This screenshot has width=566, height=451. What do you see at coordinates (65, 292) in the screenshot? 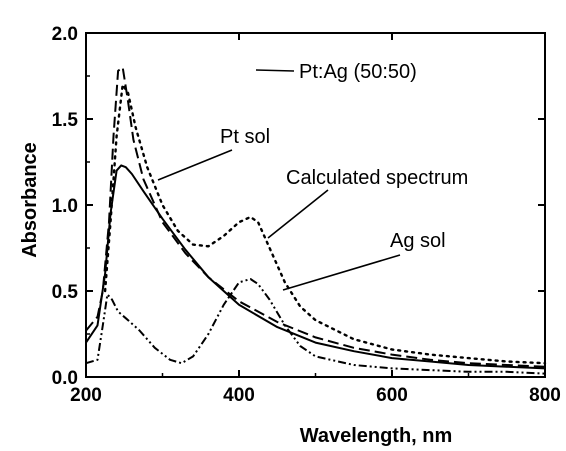
I see `y-tick-label: 0.5` at bounding box center [65, 292].